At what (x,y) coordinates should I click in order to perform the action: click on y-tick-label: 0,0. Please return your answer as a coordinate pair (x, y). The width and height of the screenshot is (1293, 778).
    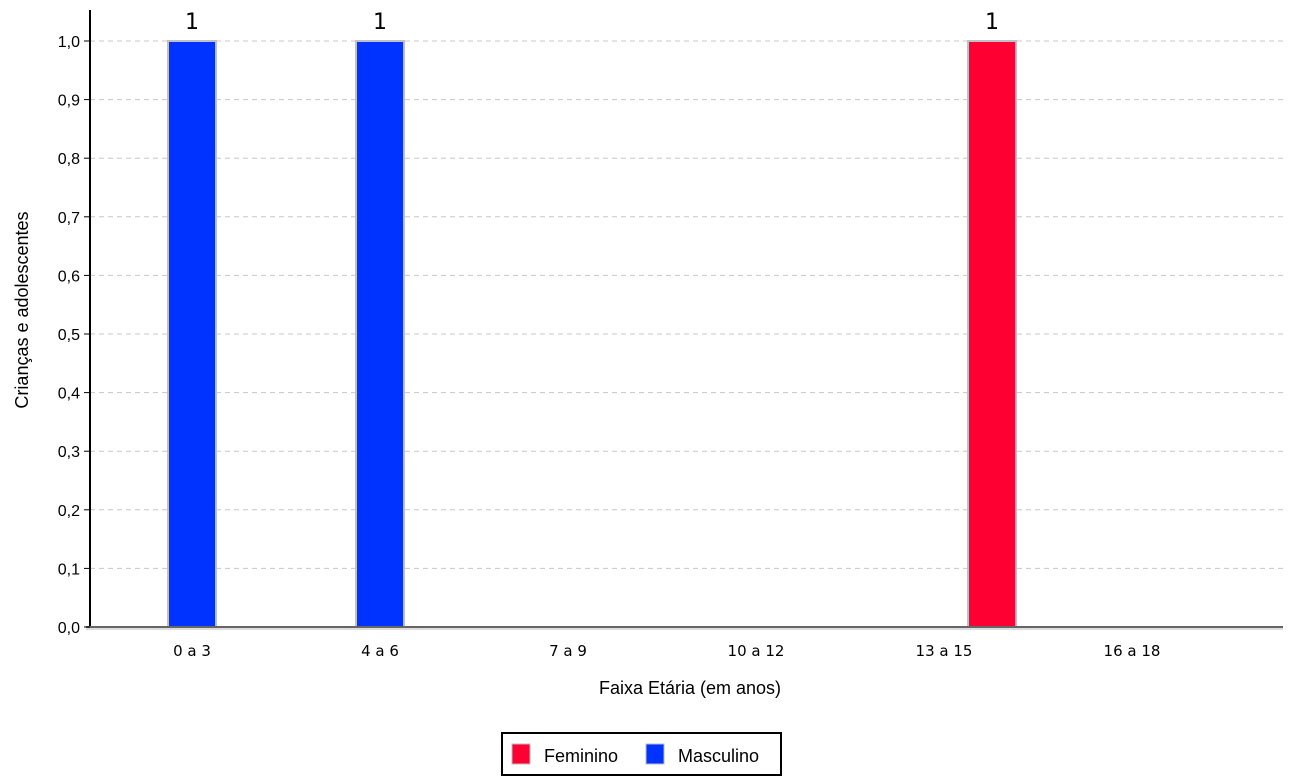
    Looking at the image, I should click on (69, 628).